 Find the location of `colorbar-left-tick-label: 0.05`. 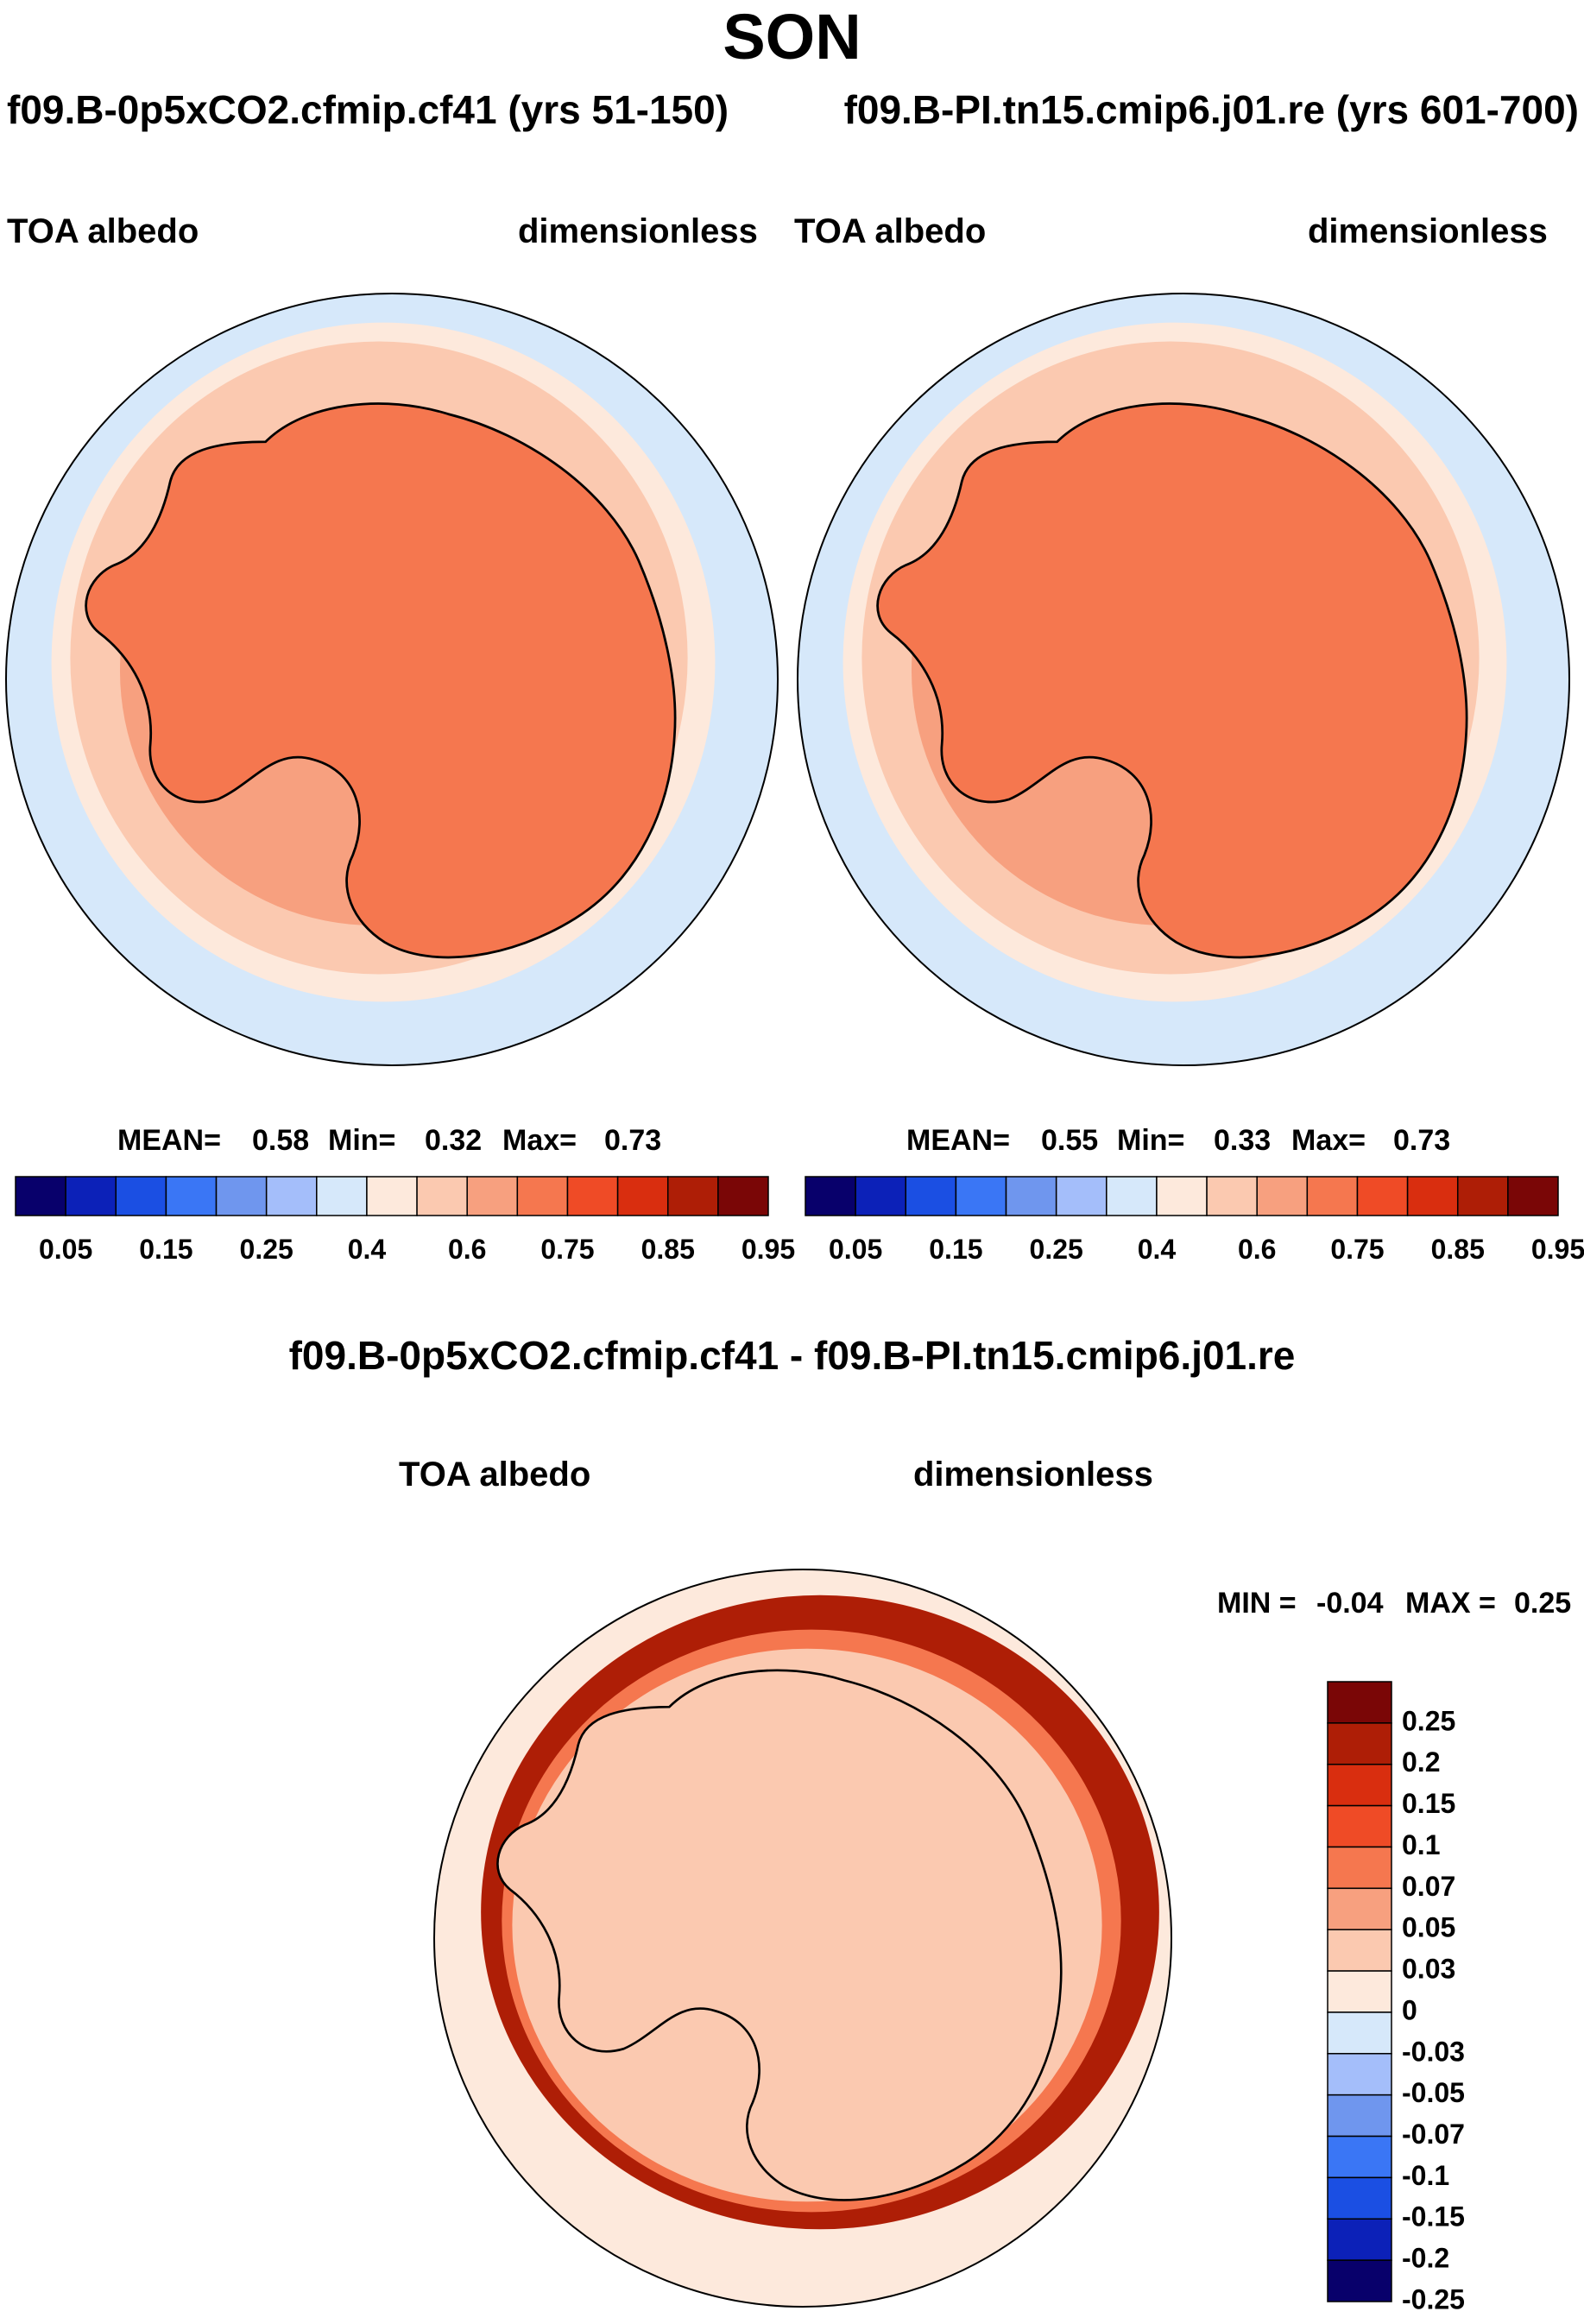

colorbar-left-tick-label: 0.05 is located at coordinates (65, 1249).